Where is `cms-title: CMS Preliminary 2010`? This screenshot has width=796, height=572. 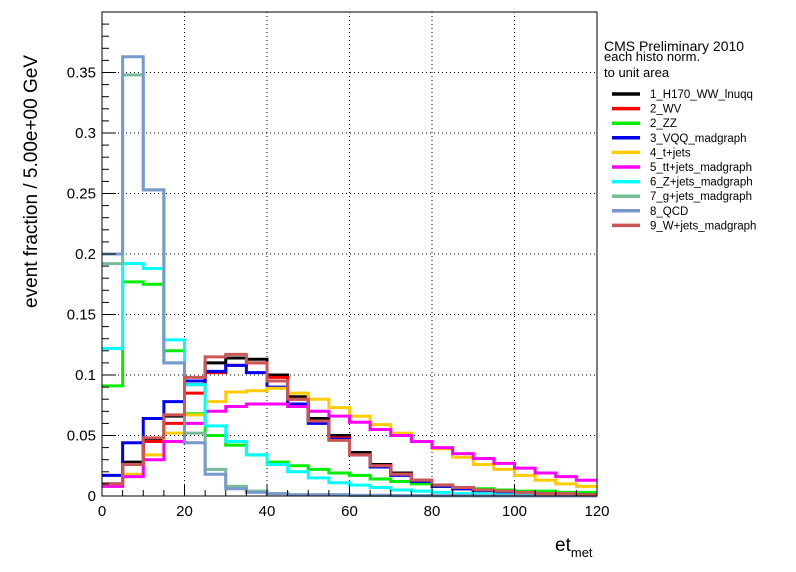 cms-title: CMS Preliminary 2010 is located at coordinates (674, 46).